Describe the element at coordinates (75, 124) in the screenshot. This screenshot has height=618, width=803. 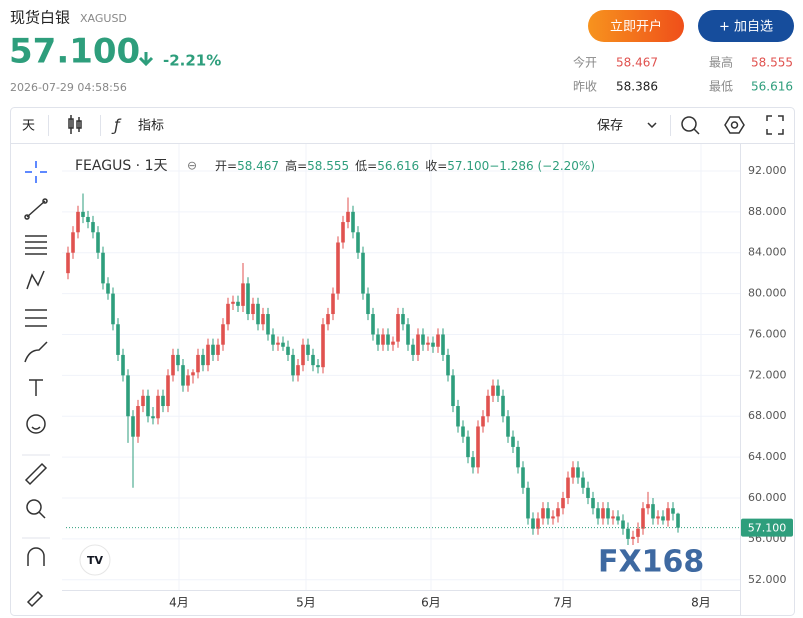
I see `candle-type-icon` at that location.